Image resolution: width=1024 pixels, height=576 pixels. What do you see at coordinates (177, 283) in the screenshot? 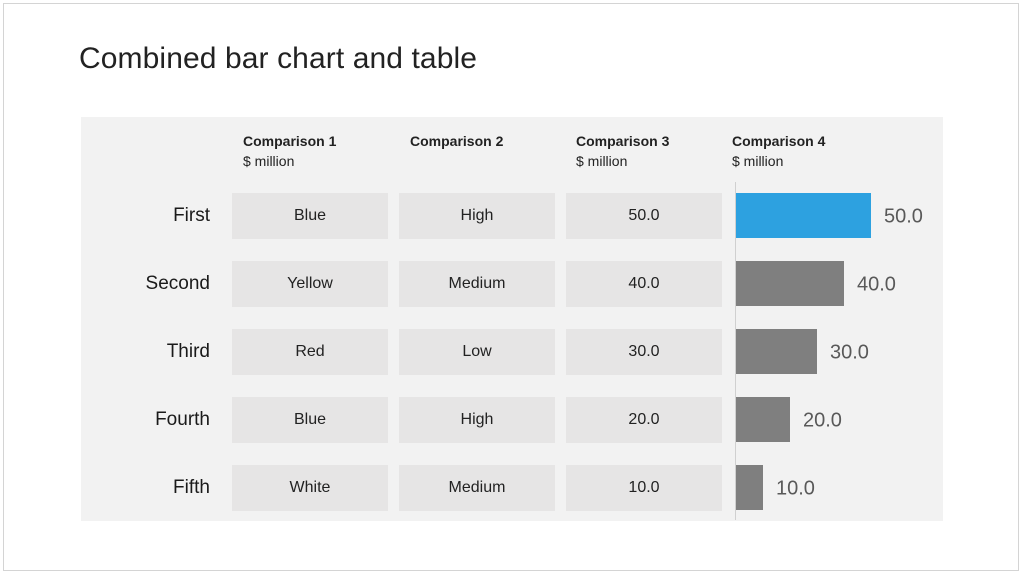
I see `row-label-second: Second` at bounding box center [177, 283].